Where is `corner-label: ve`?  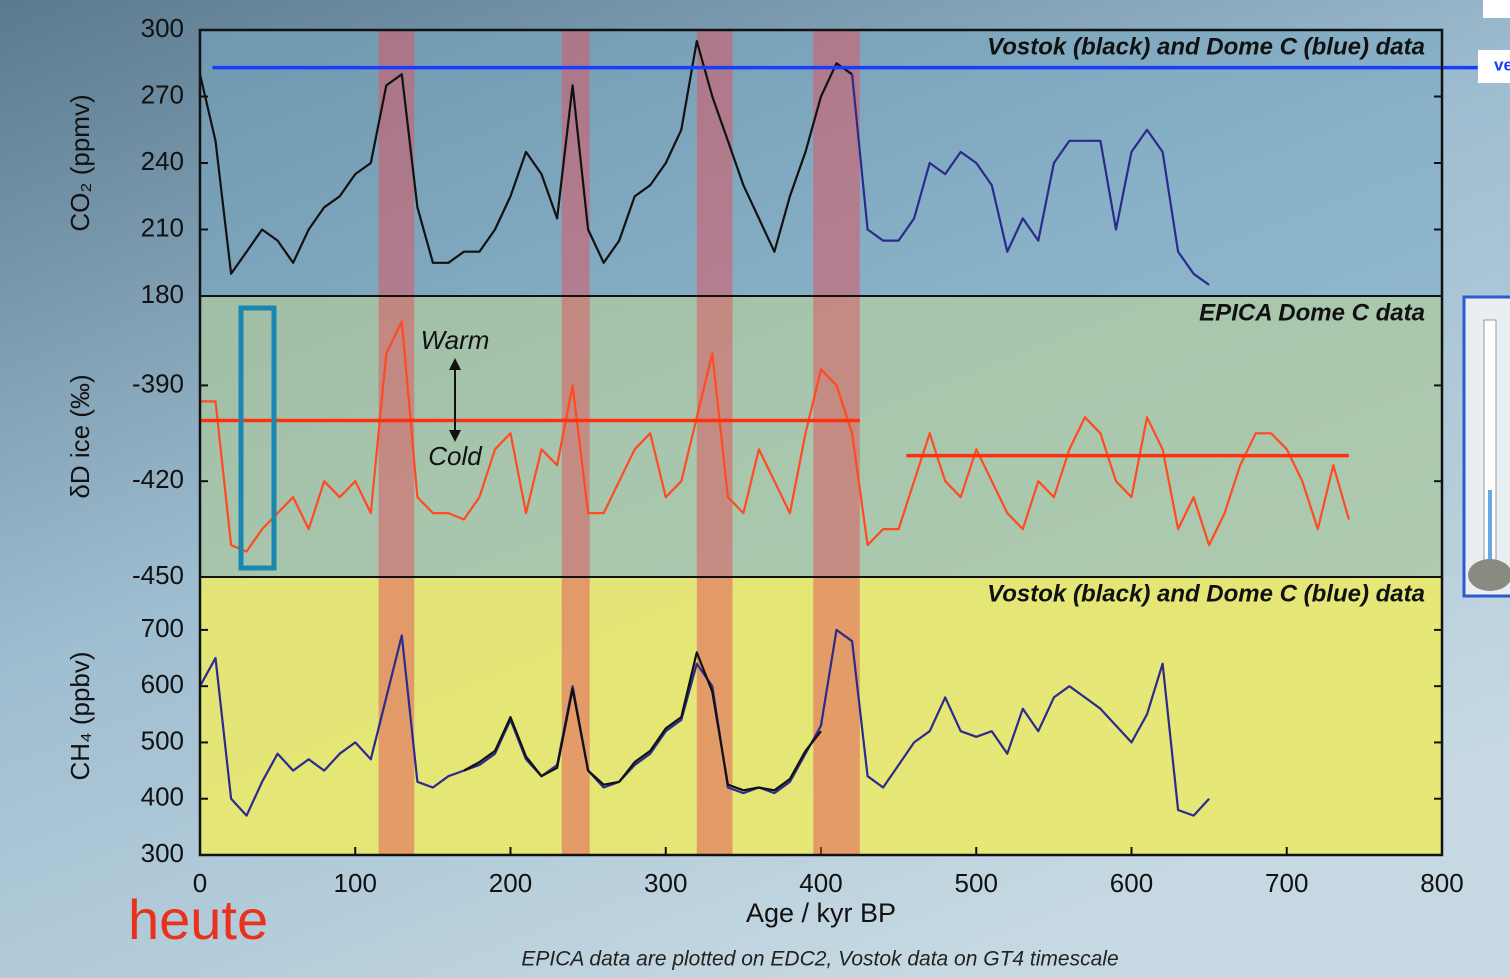 corner-label: ve is located at coordinates (1502, 64).